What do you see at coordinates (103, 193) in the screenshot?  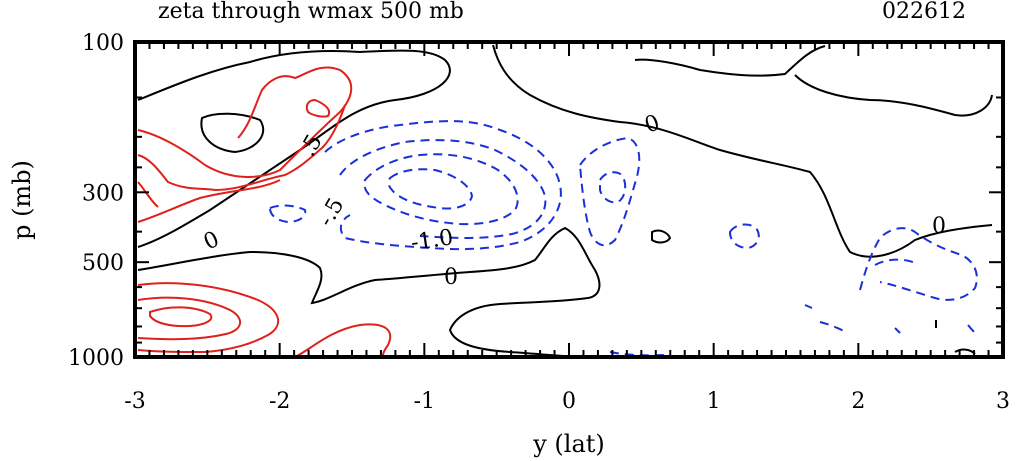 I see `y-tick-label: 300` at bounding box center [103, 193].